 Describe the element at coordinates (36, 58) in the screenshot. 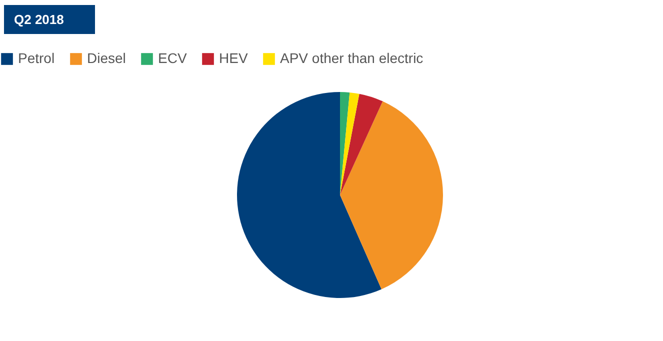

I see `legend-label: Petrol` at that location.